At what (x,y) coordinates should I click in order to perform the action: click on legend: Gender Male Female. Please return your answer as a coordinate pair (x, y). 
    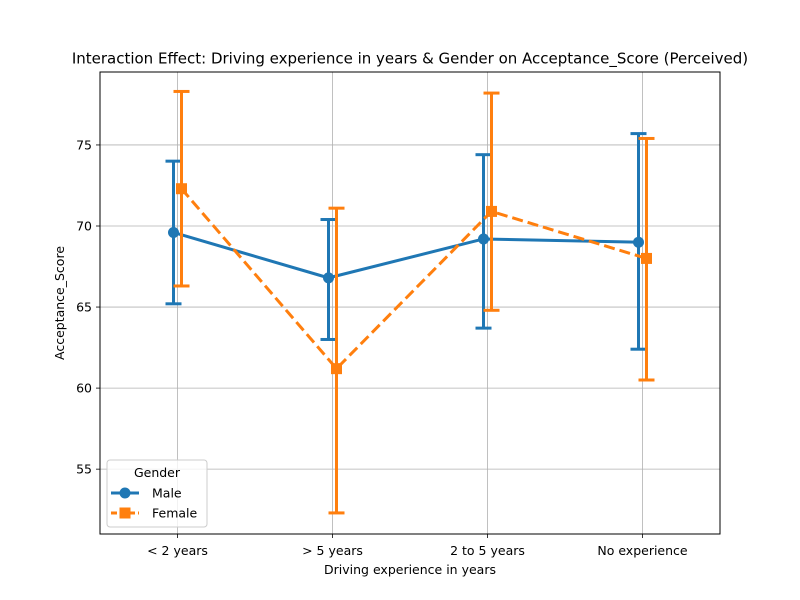
    Looking at the image, I should click on (157, 493).